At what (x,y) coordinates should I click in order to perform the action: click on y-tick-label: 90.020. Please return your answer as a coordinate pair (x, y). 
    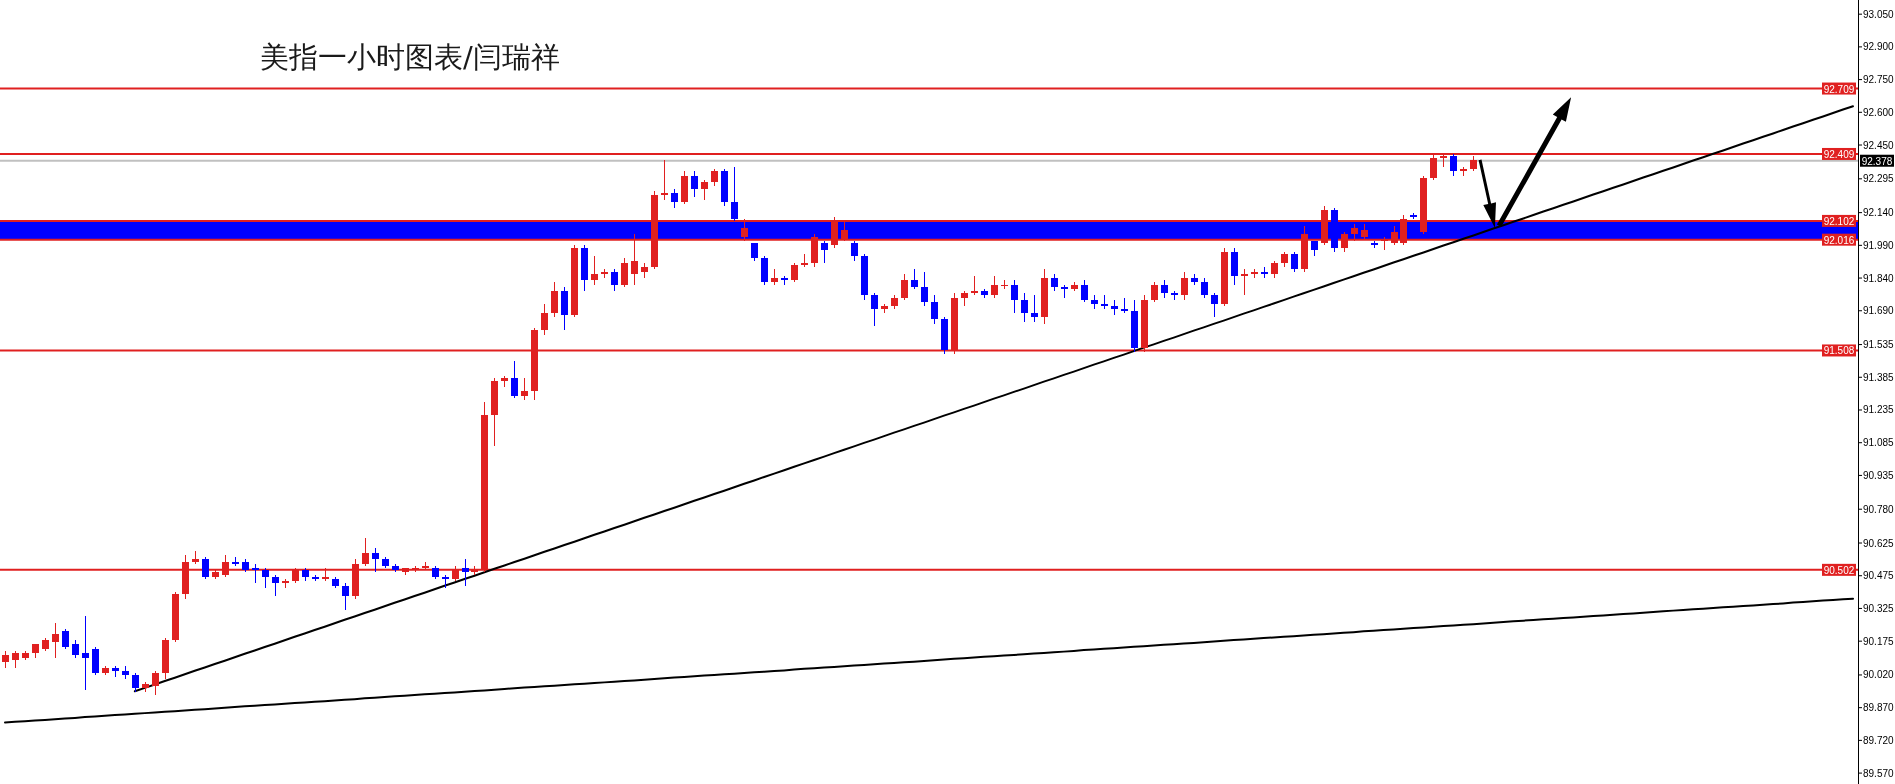
    Looking at the image, I should click on (1879, 675).